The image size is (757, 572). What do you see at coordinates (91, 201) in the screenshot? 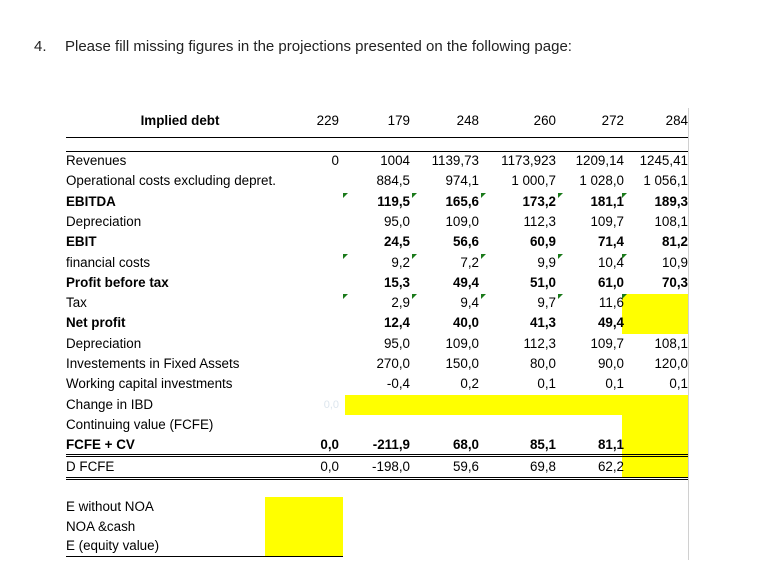
I see `row-label: EBITDA` at bounding box center [91, 201].